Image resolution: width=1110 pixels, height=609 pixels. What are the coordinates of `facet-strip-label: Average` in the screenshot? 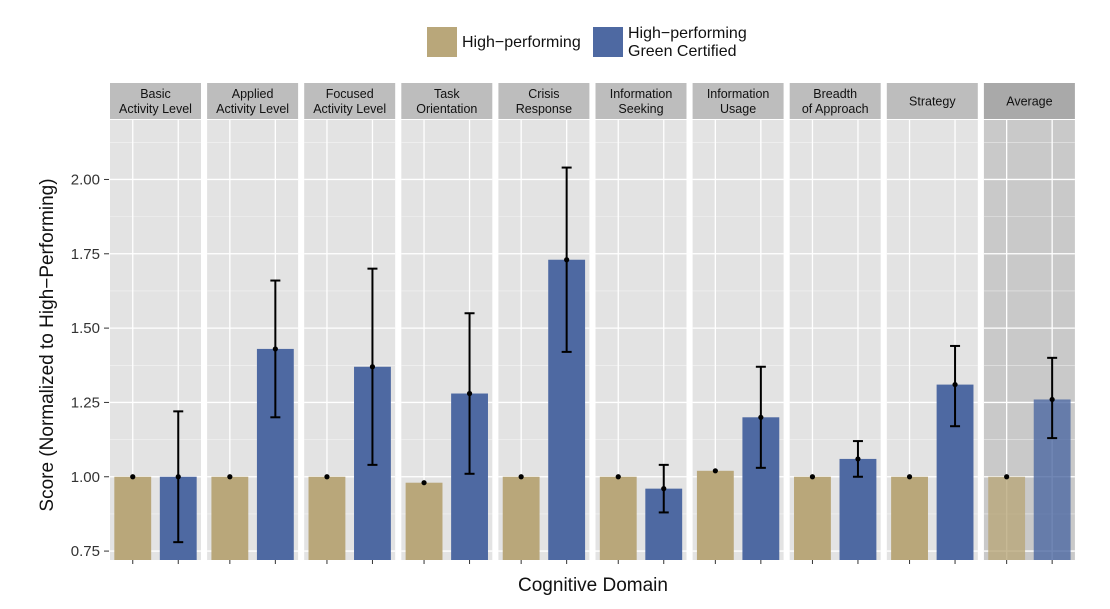 It's located at (1029, 102).